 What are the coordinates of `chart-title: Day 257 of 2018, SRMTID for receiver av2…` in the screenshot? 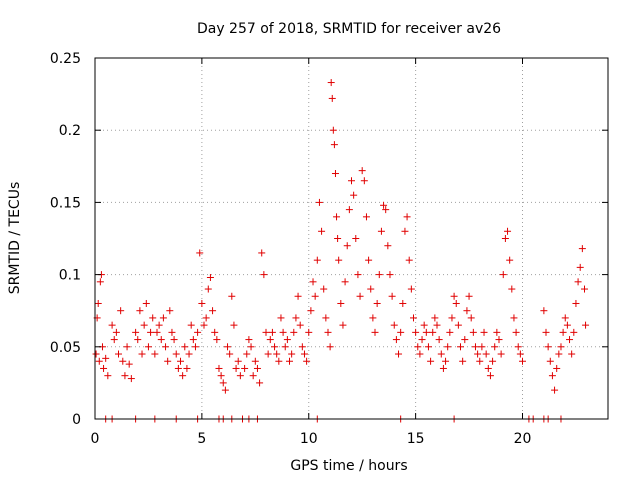 It's located at (349, 29).